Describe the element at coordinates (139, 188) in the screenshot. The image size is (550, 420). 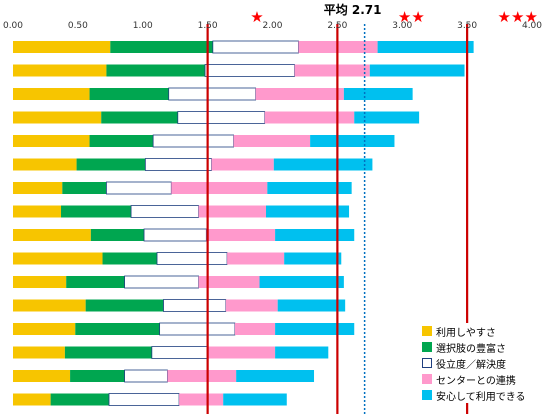
I see `bar-segment-row7-series3` at that location.